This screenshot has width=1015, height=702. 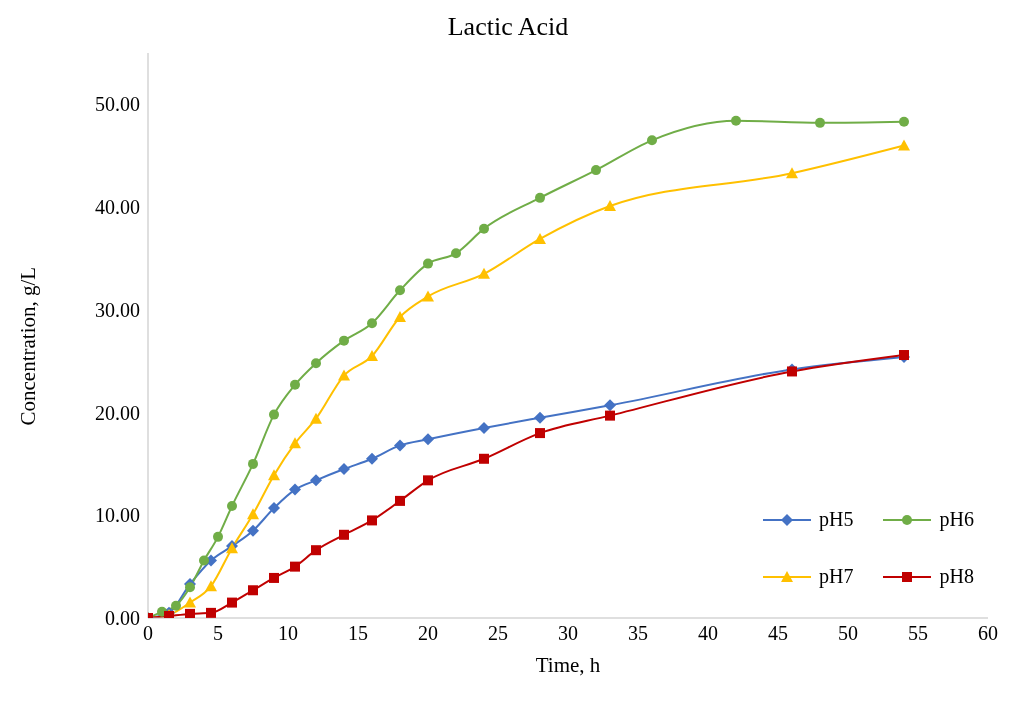 What do you see at coordinates (918, 633) in the screenshot?
I see `x-tick-label: 55` at bounding box center [918, 633].